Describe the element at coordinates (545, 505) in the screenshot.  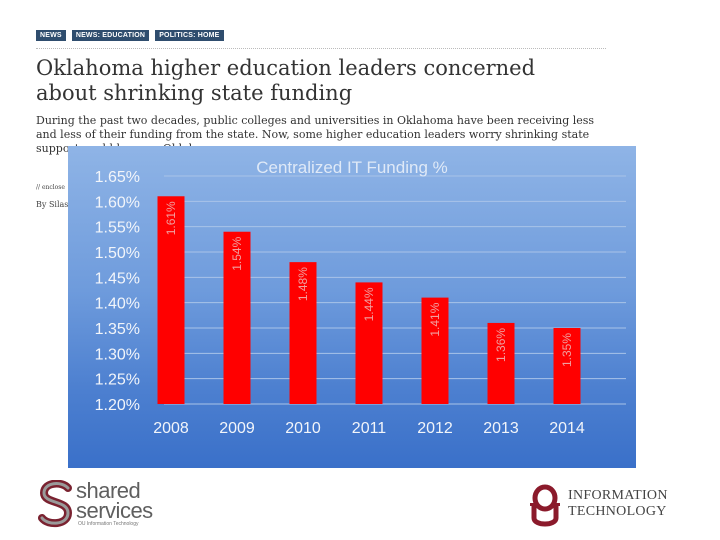
I see `ou-monogram-icon` at that location.